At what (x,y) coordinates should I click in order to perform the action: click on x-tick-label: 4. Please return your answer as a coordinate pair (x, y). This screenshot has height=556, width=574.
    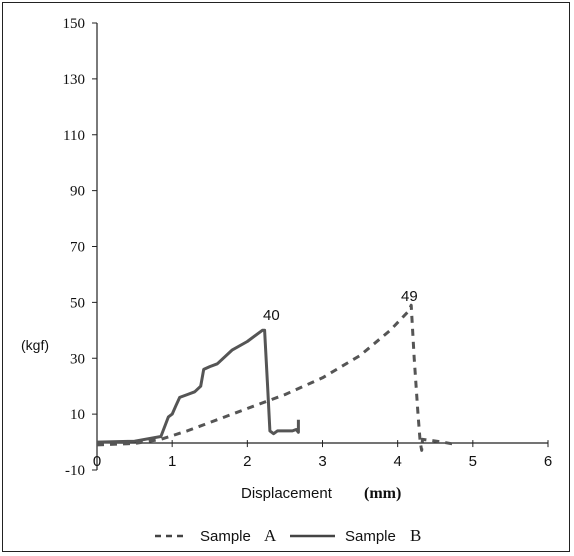
    Looking at the image, I should click on (397, 461).